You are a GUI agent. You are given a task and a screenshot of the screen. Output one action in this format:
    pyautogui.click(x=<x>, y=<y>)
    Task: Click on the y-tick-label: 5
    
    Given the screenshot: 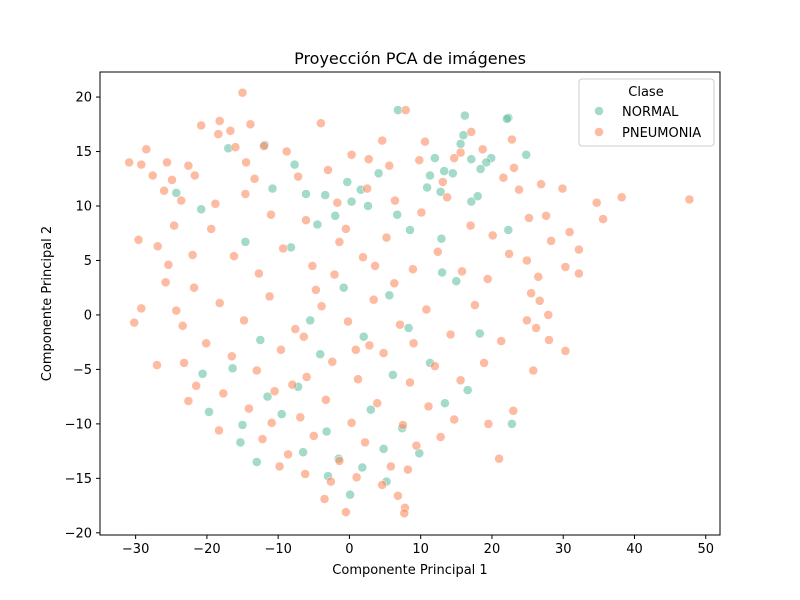 What is the action you would take?
    pyautogui.click(x=88, y=261)
    